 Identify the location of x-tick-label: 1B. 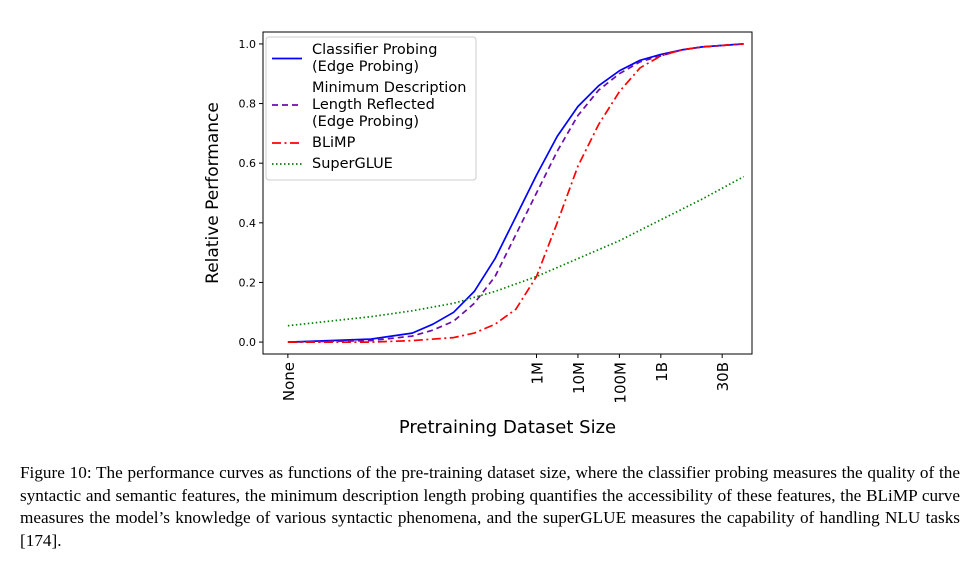
(662, 372).